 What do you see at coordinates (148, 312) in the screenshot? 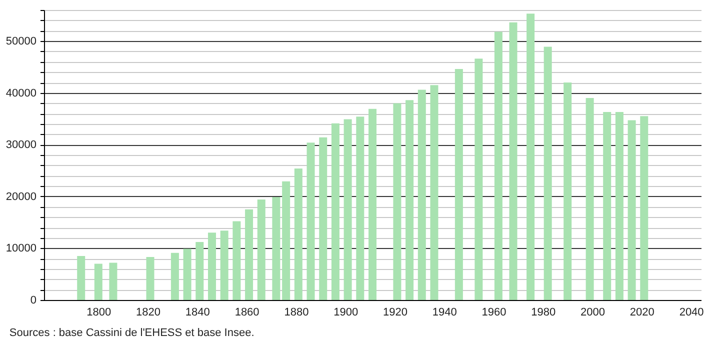
I see `x-tick-label: 1820` at bounding box center [148, 312].